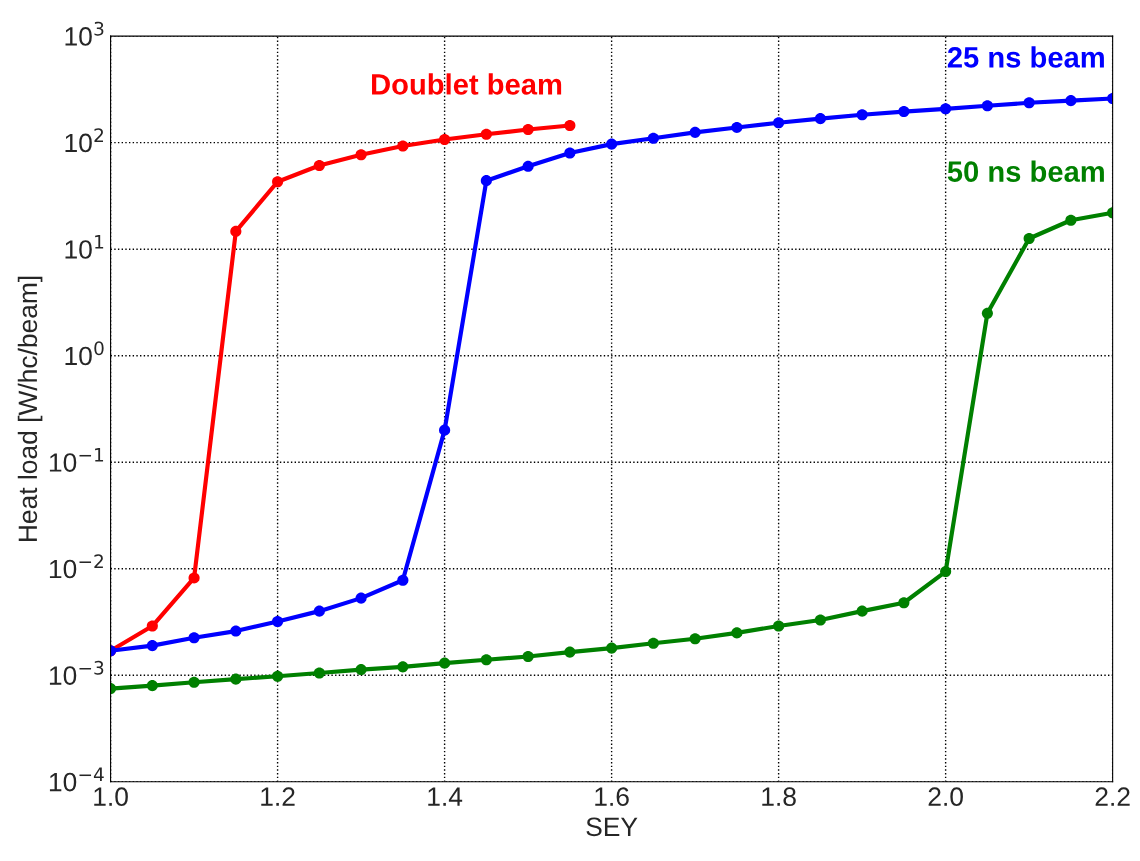  Describe the element at coordinates (445, 796) in the screenshot. I see `x-tick-label: 1.4` at that location.